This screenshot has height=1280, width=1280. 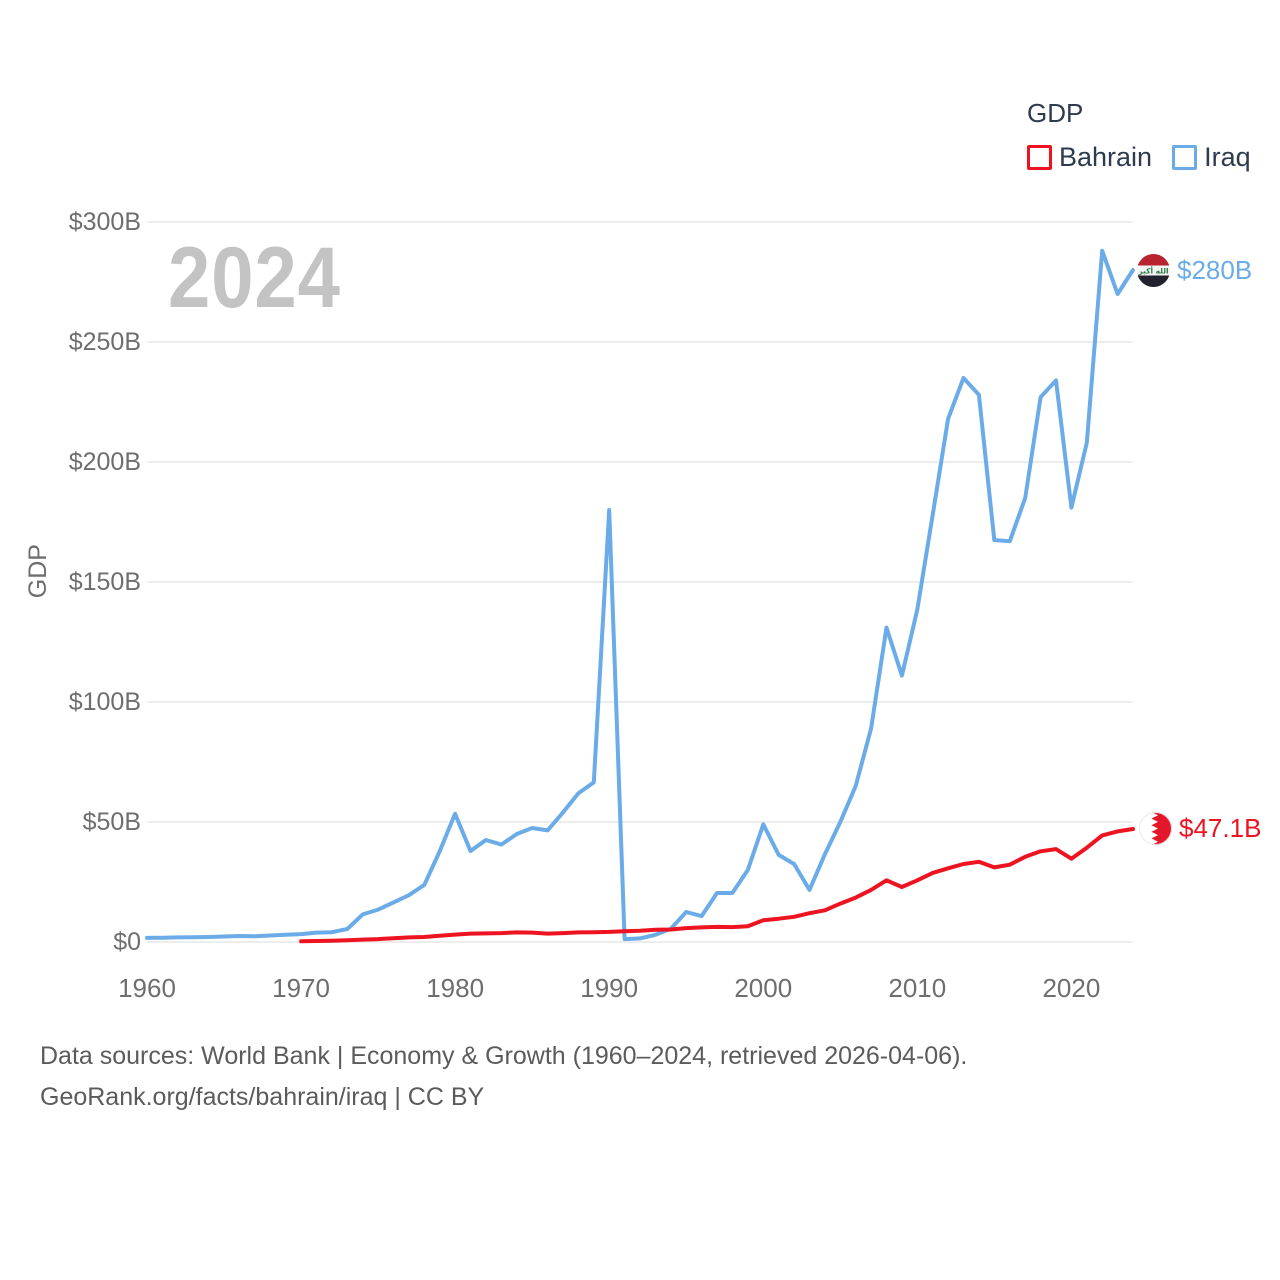 I want to click on x-tick-label: 2010, so click(x=917, y=988).